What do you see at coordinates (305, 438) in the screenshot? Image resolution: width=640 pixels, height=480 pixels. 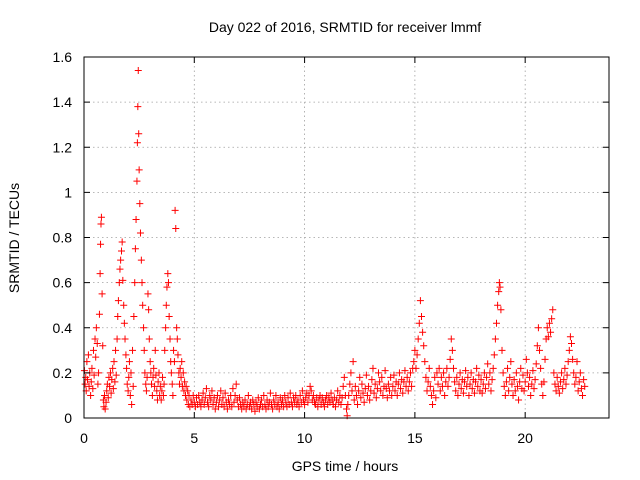 I see `x-tick-label: 10` at bounding box center [305, 438].